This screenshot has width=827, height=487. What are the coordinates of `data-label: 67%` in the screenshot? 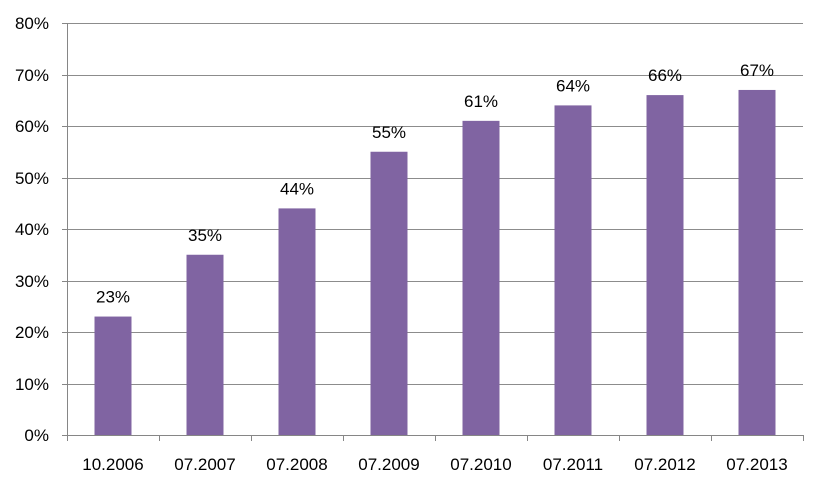 It's located at (757, 70).